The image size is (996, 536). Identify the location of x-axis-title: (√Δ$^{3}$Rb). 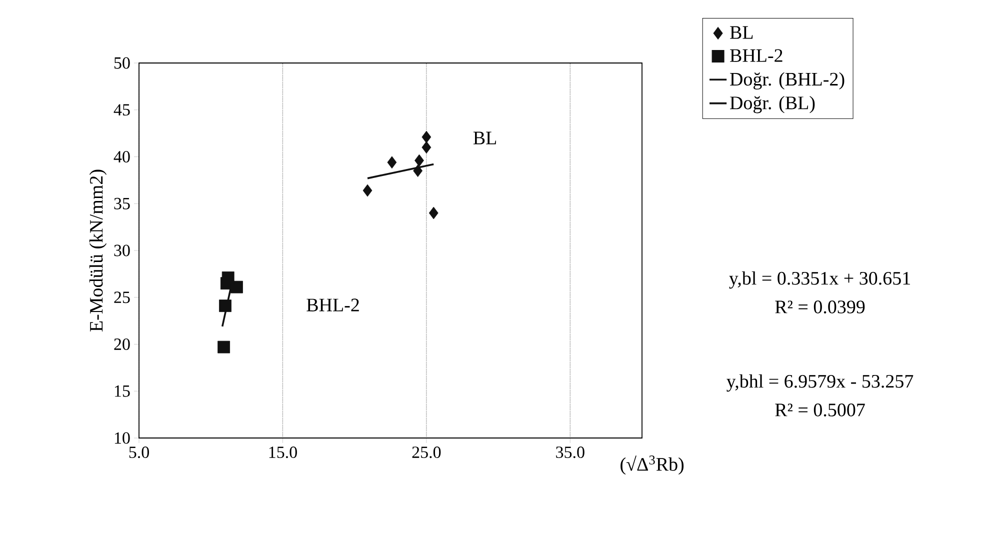
(652, 465).